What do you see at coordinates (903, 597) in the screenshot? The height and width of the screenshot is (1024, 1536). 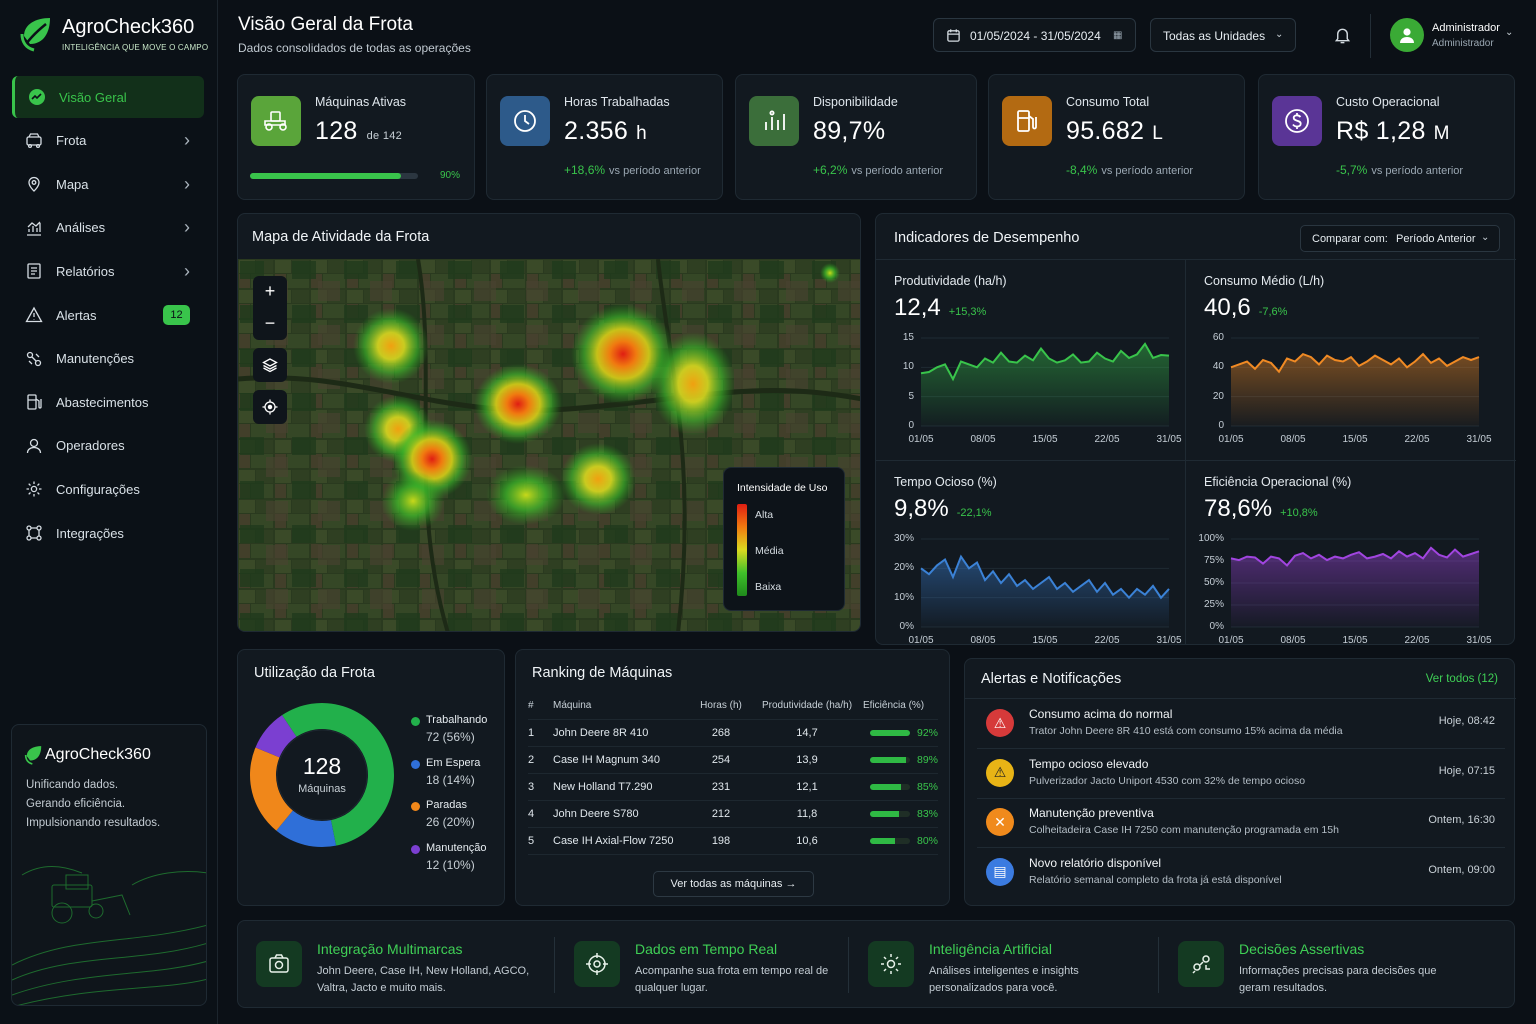 I see `y-tick-label: 10%` at bounding box center [903, 597].